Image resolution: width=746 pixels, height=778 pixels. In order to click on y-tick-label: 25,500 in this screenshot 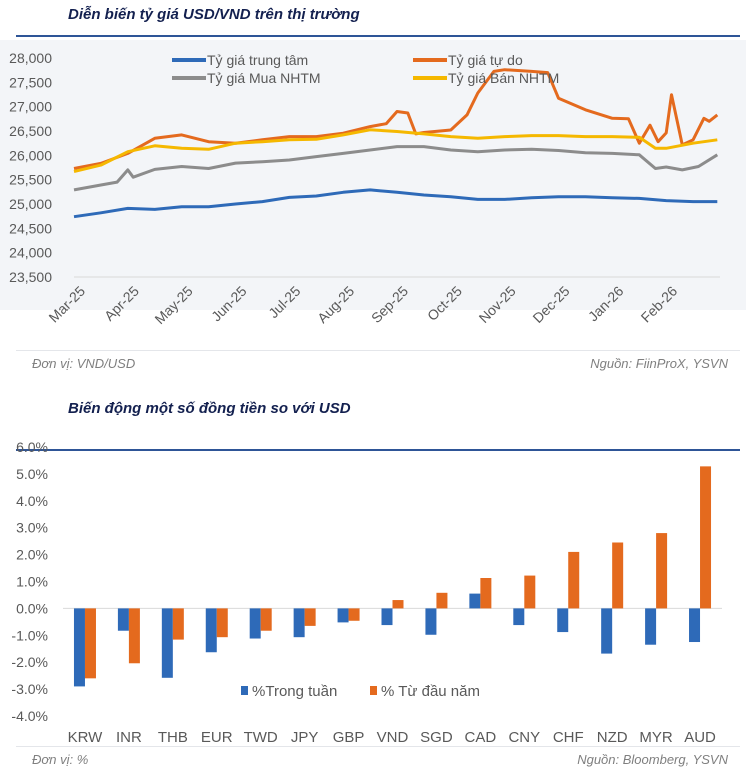, I will do `click(30, 180)`.